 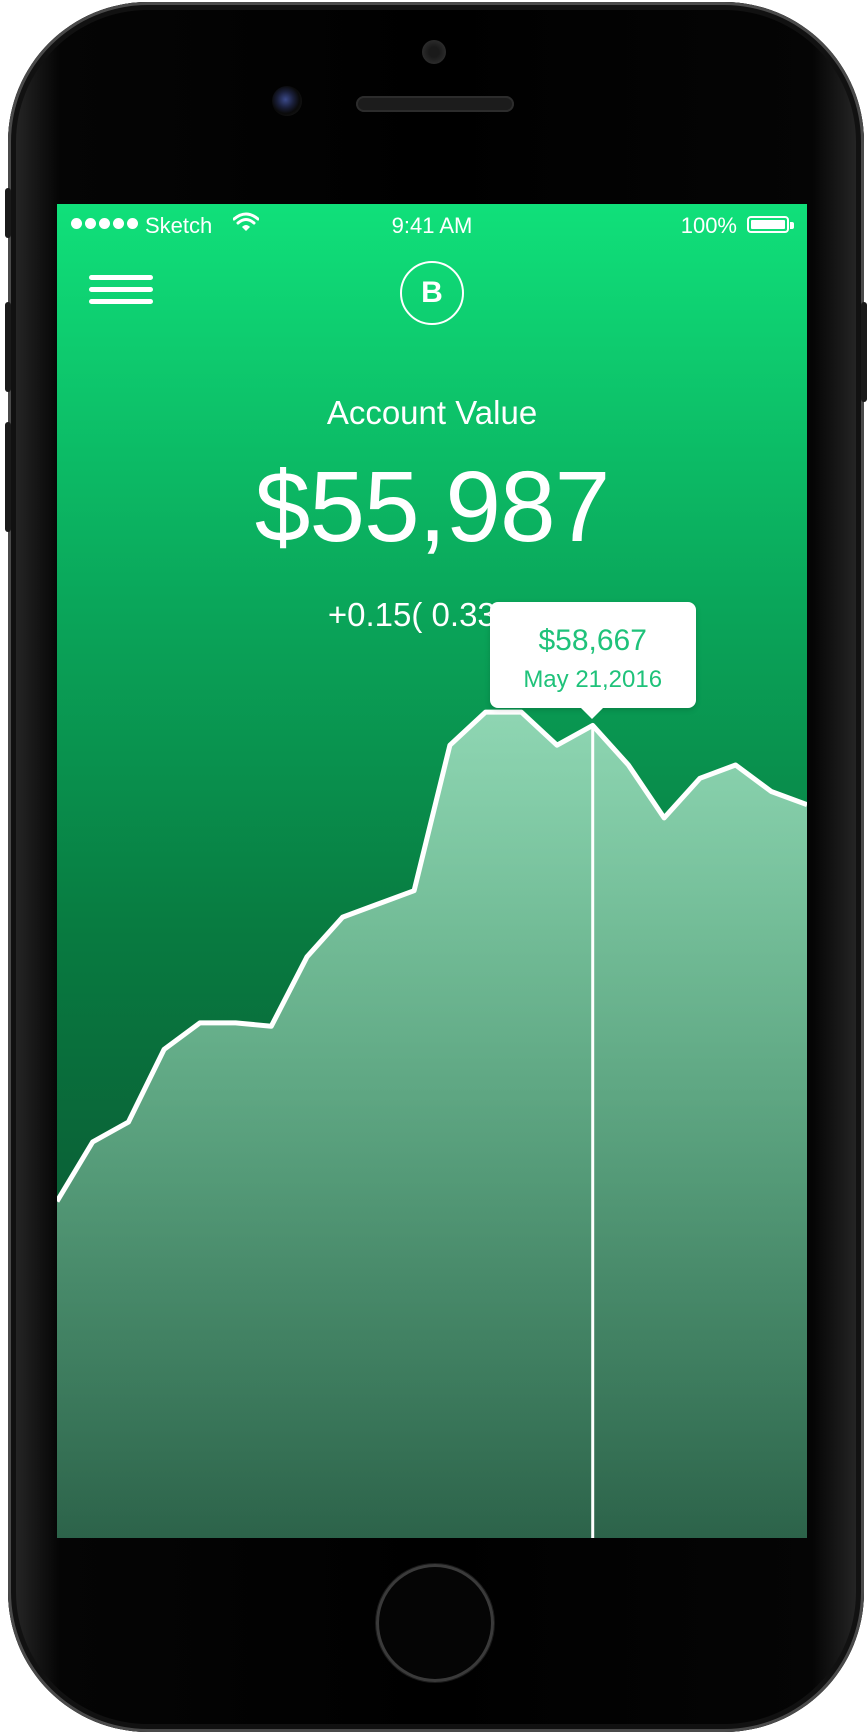 What do you see at coordinates (864, 352) in the screenshot?
I see `power-button` at bounding box center [864, 352].